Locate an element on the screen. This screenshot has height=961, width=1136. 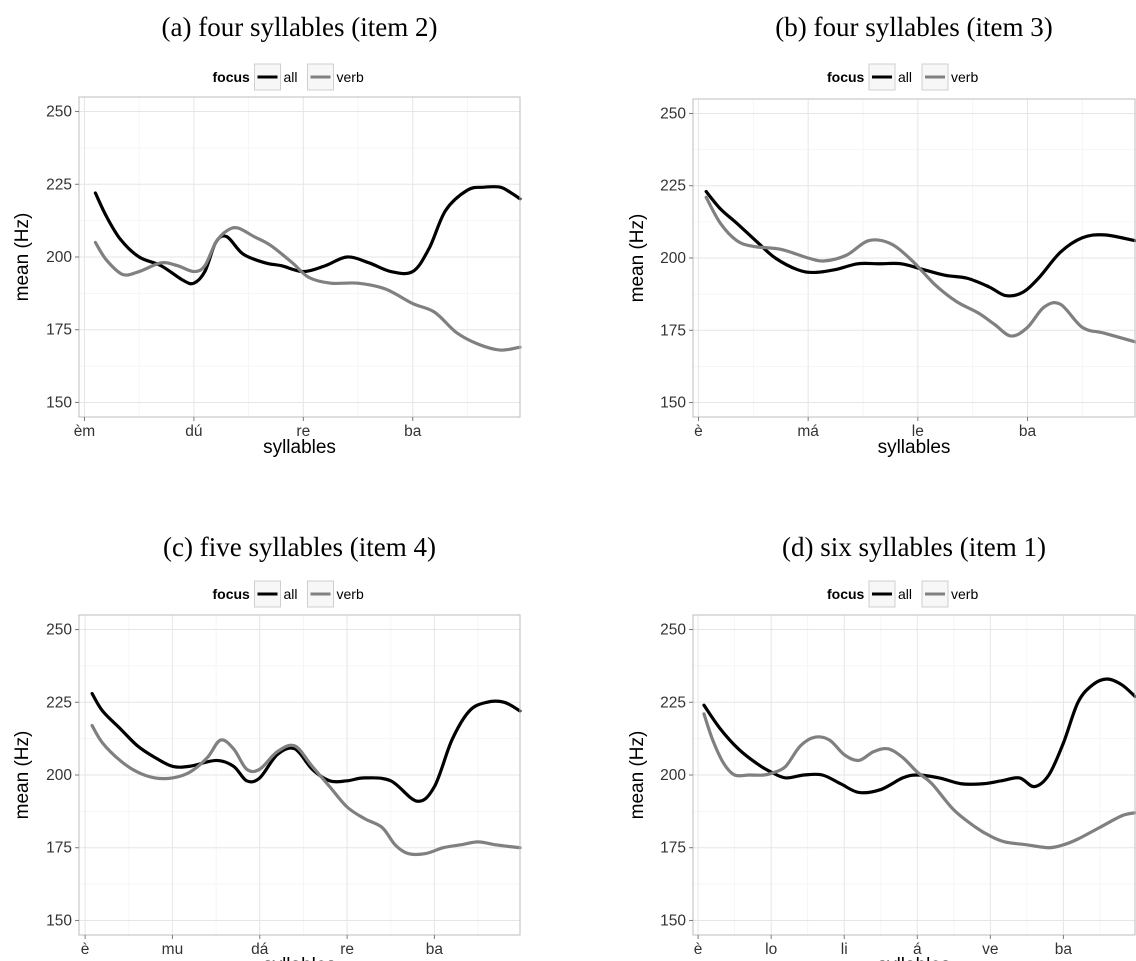
x-tick-label: dá is located at coordinates (260, 949).